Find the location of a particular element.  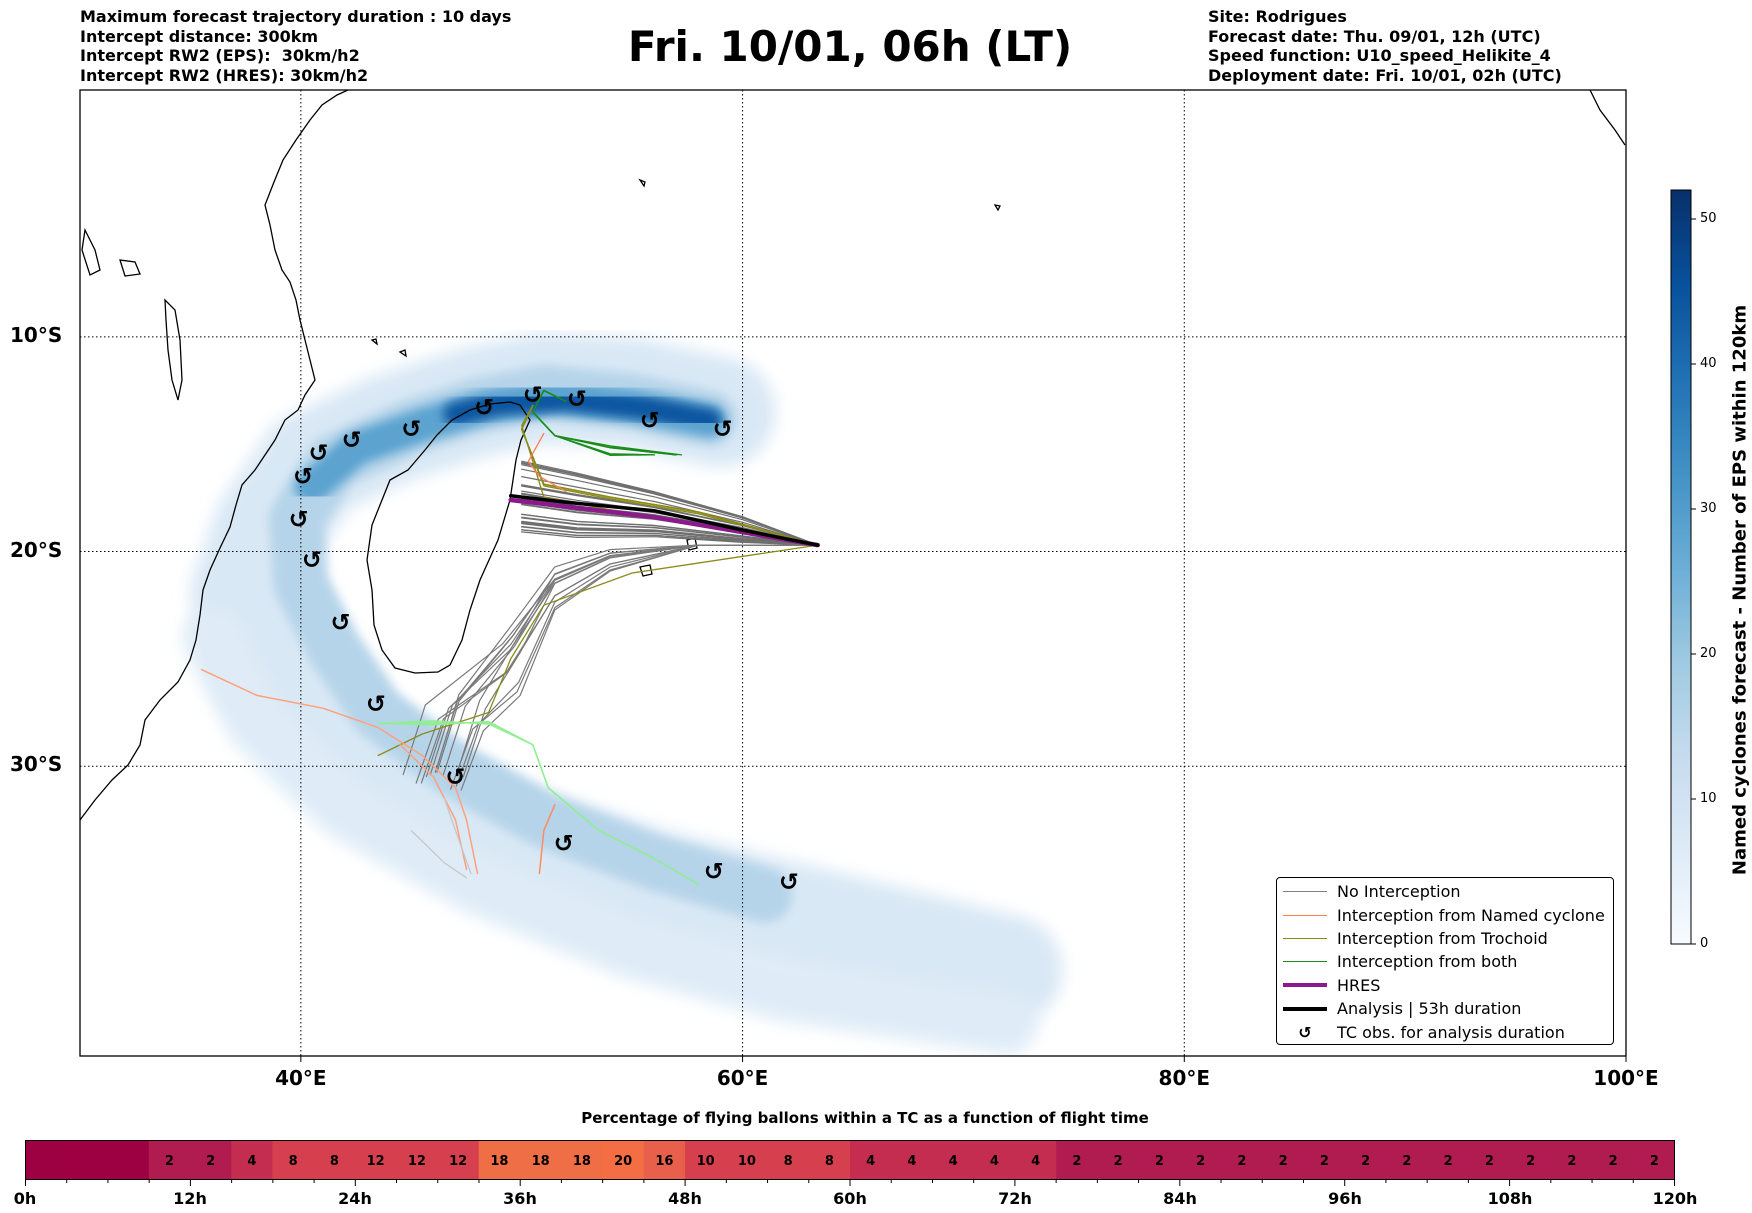

lon-label: 40°E is located at coordinates (301, 1078).